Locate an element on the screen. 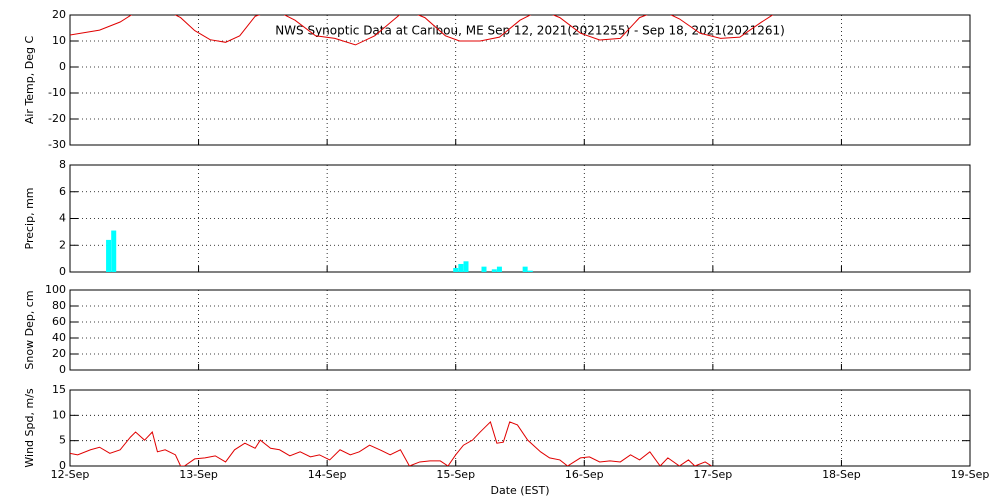  x-tick-label: 15-Sep is located at coordinates (455, 474).